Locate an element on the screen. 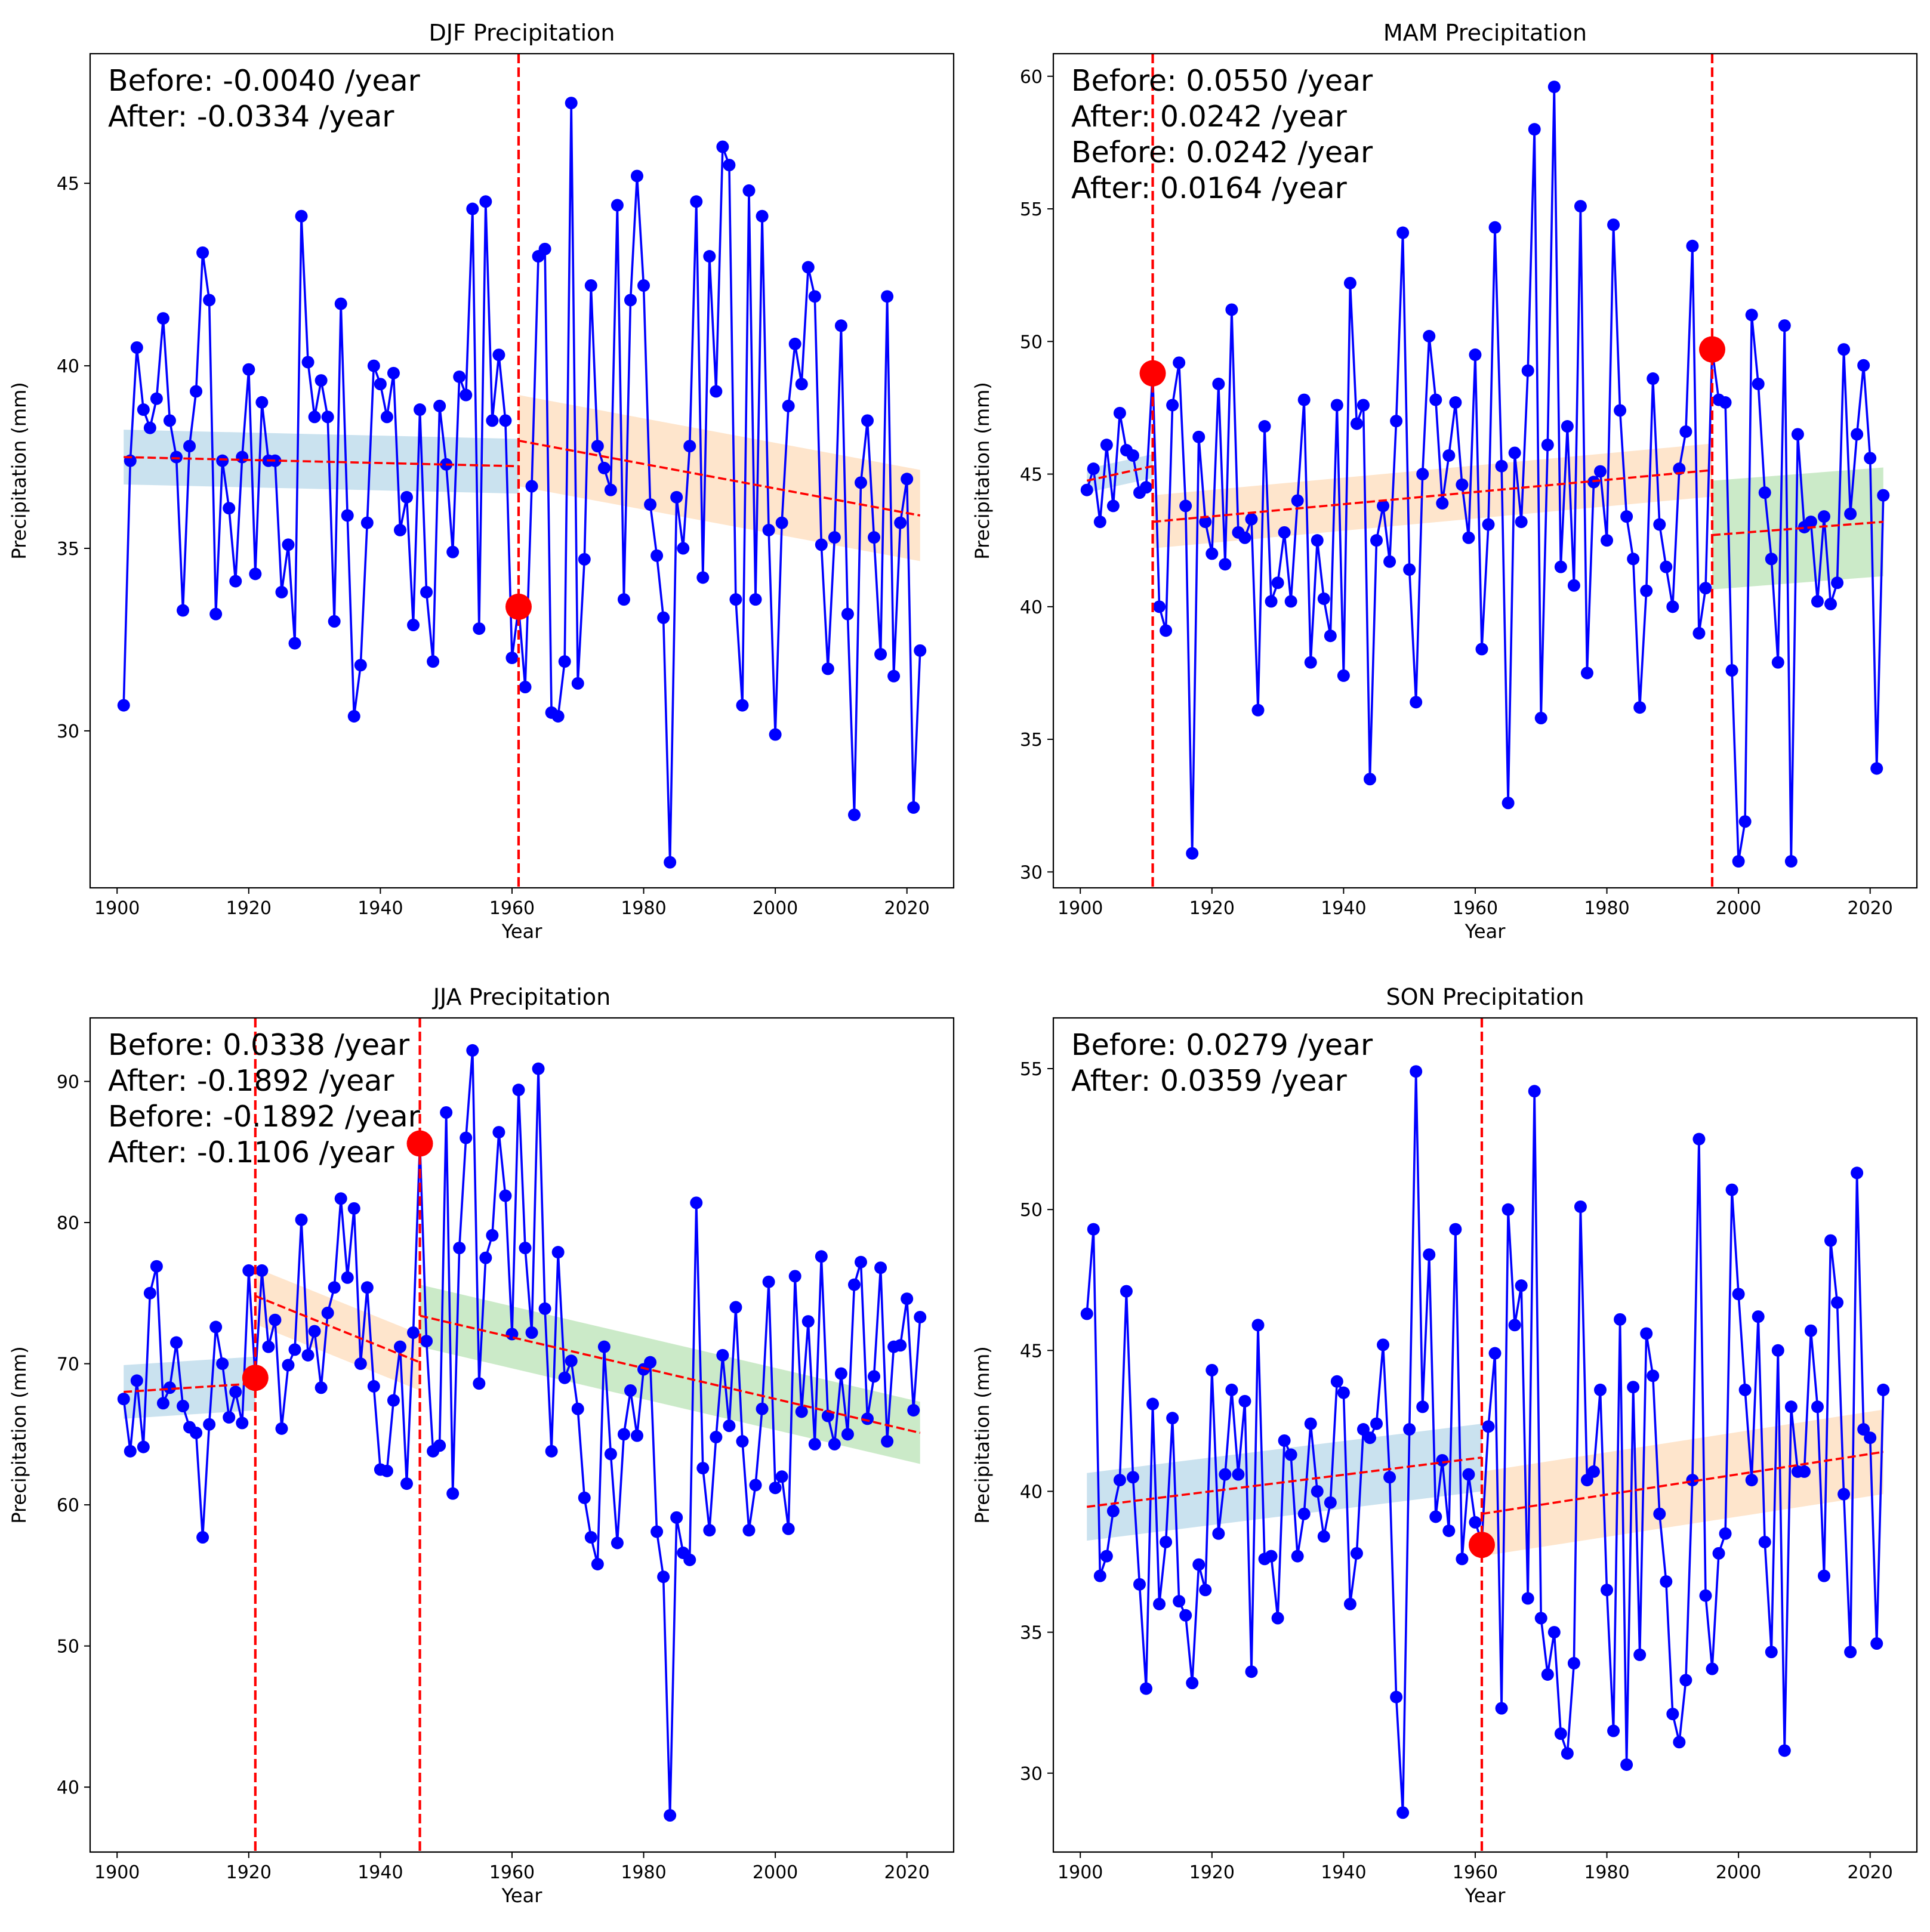 Image resolution: width=1930 pixels, height=1932 pixels. y-tick-label: 30 is located at coordinates (1031, 872).